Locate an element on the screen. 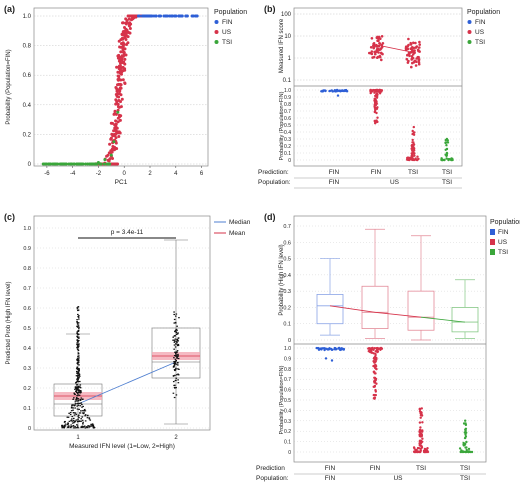 Image resolution: width=520 pixels, height=484 pixels. a-legend-entry-tsi: TSI is located at coordinates (227, 42).